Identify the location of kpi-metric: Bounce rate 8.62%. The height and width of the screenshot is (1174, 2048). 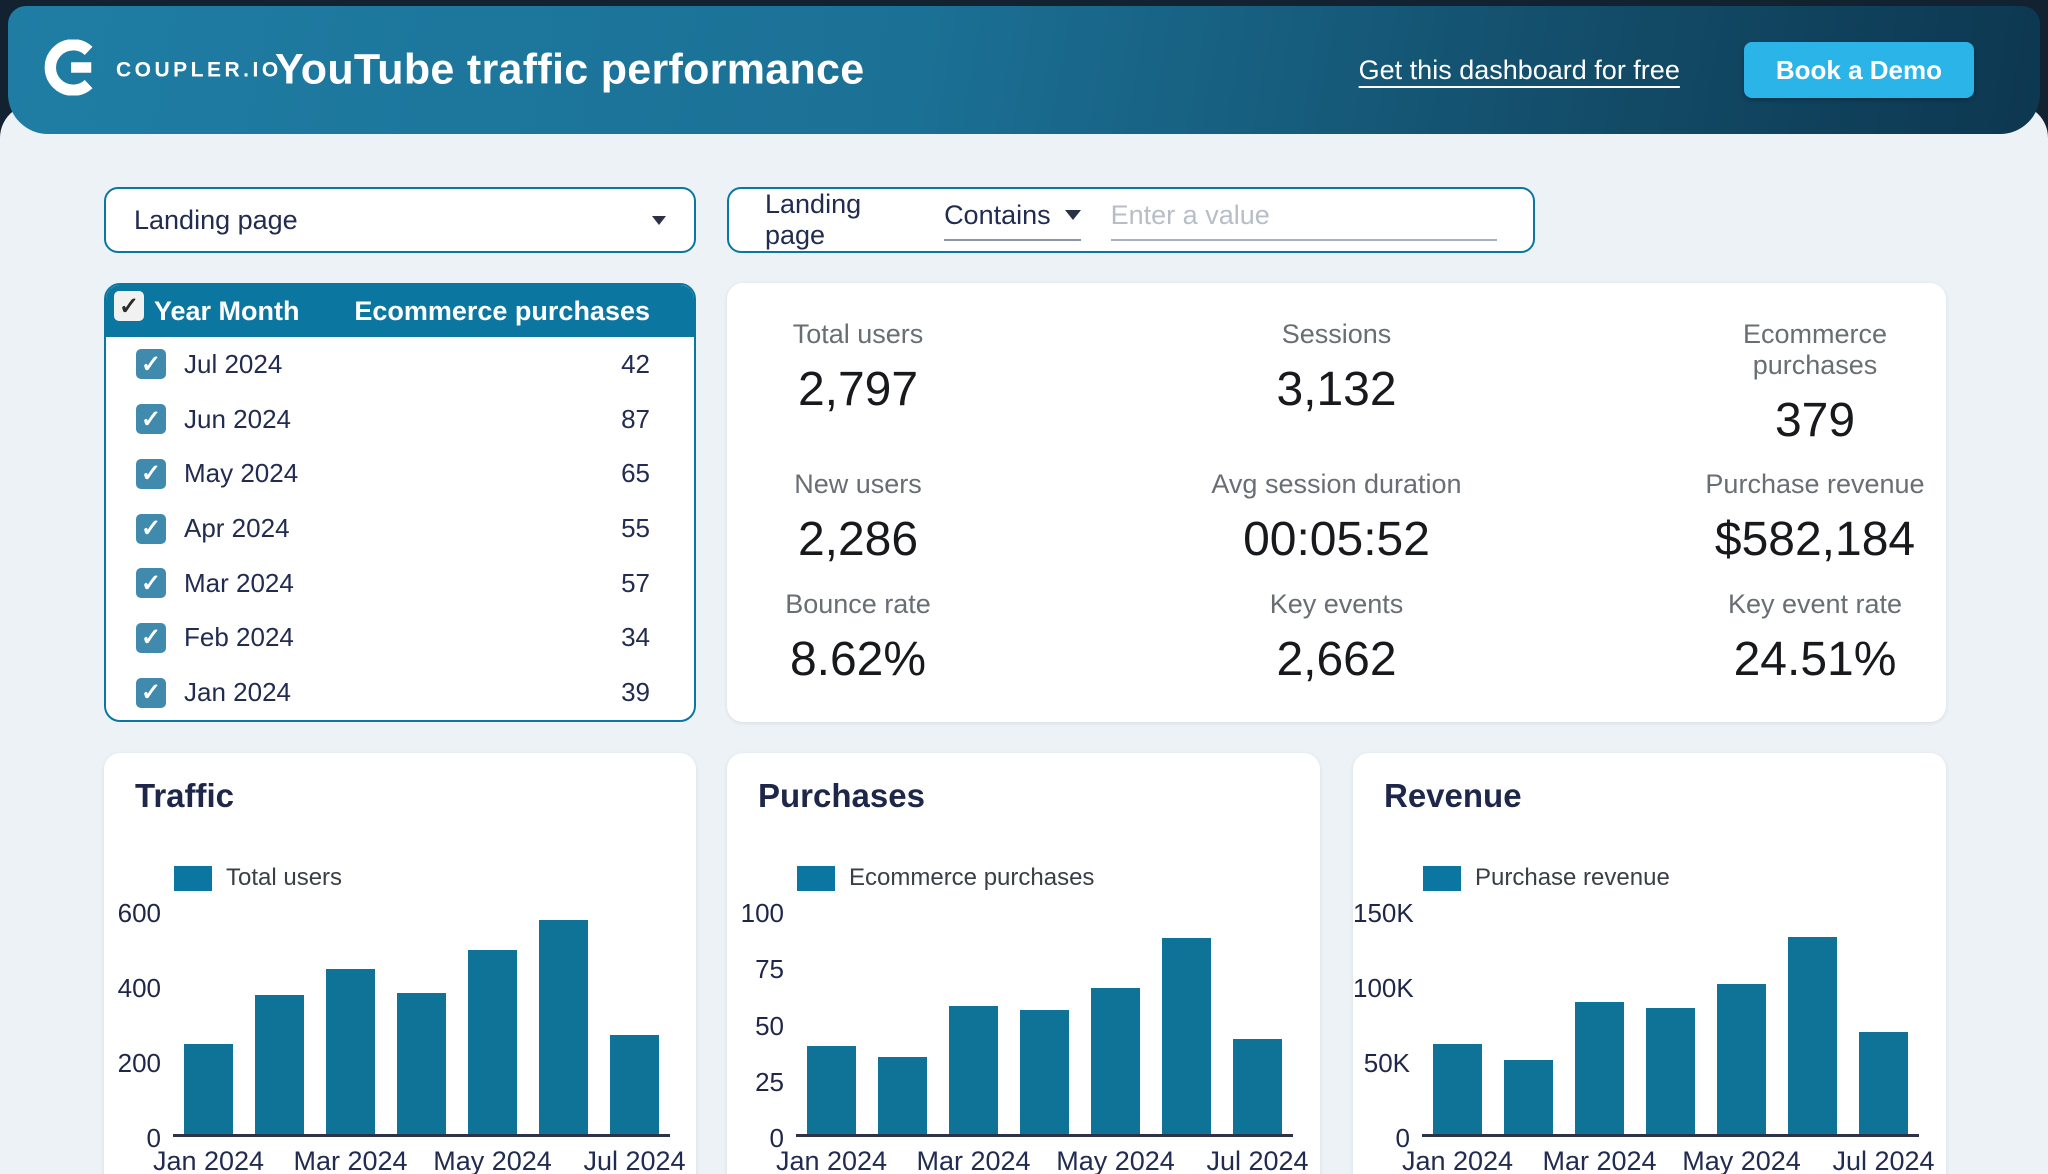
(858, 638).